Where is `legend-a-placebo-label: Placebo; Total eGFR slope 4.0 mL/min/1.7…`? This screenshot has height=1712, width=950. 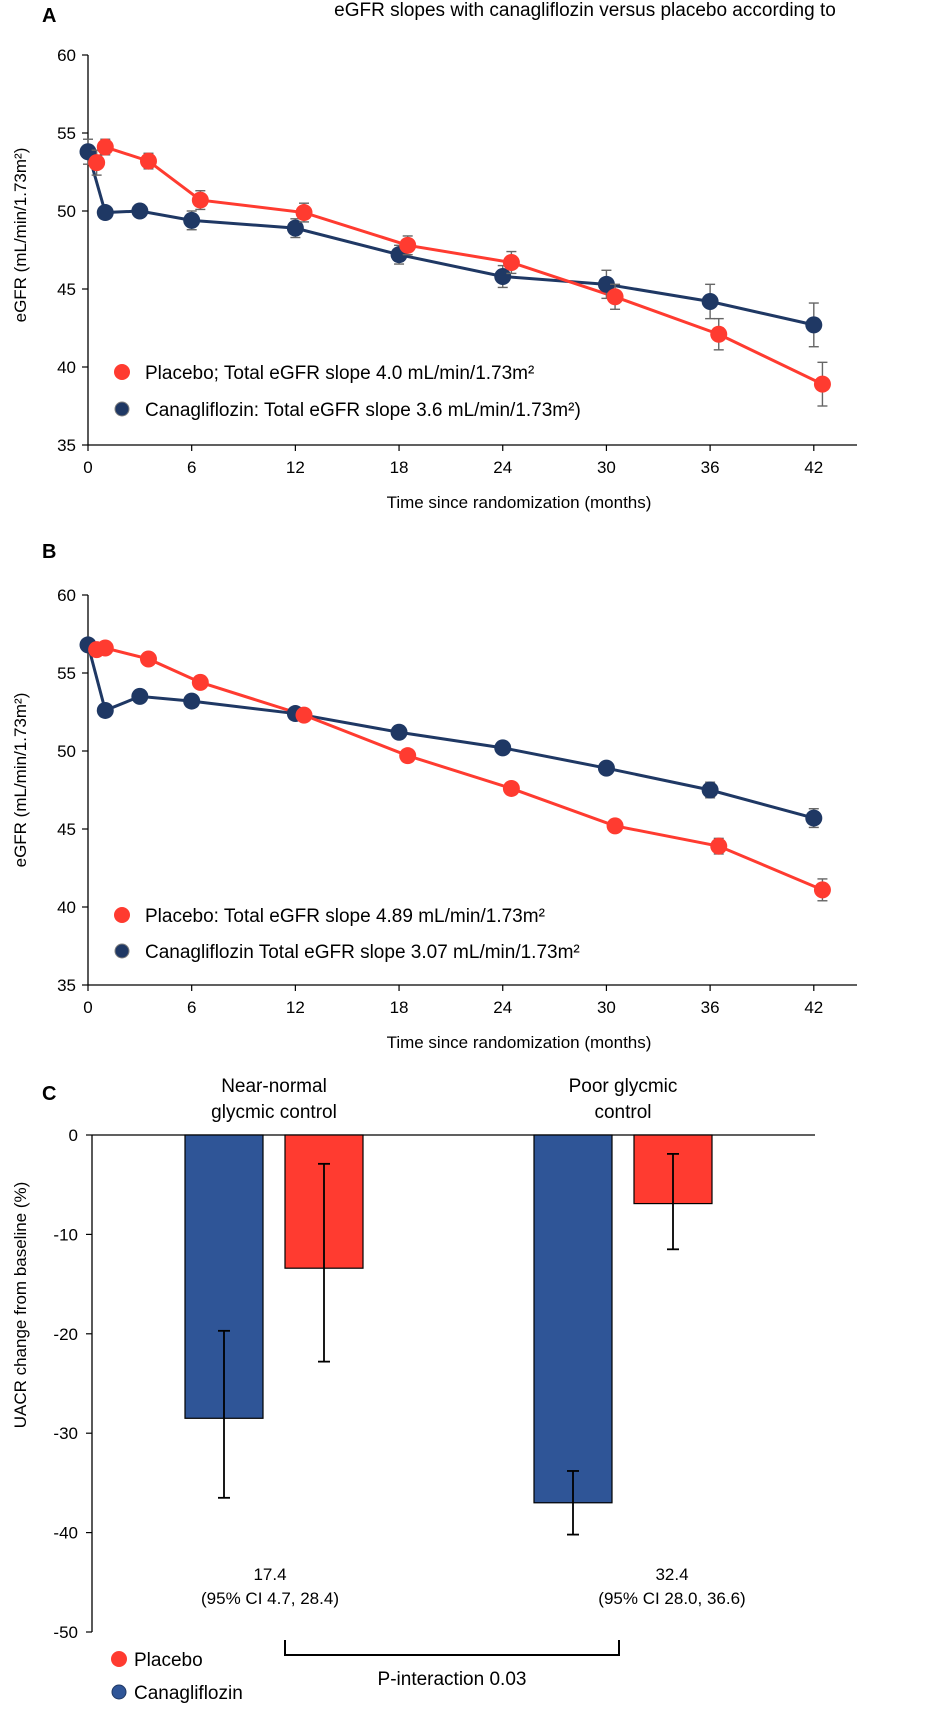
legend-a-placebo-label: Placebo; Total eGFR slope 4.0 mL/min/1.7… is located at coordinates (339, 373).